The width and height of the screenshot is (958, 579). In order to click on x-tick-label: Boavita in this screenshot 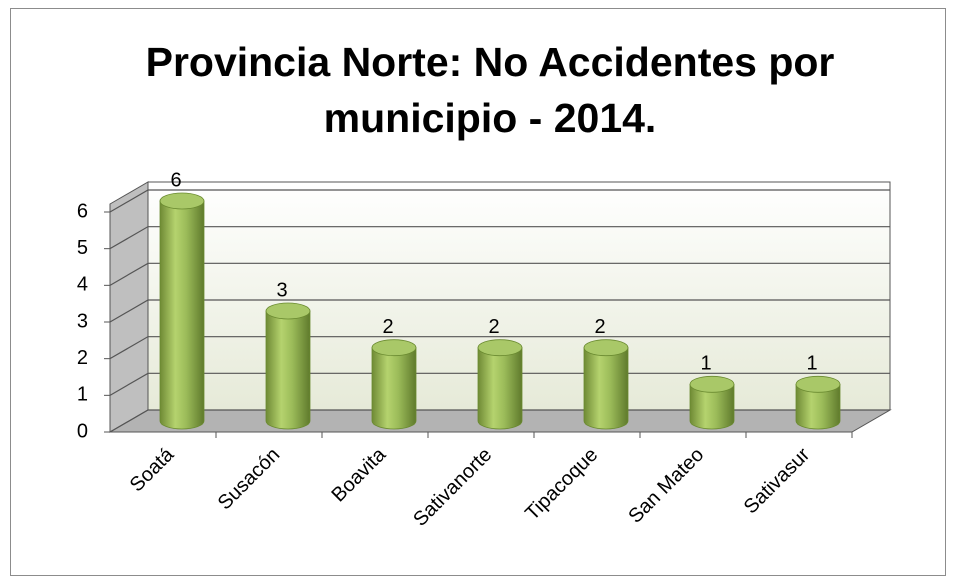, I will do `click(359, 474)`.